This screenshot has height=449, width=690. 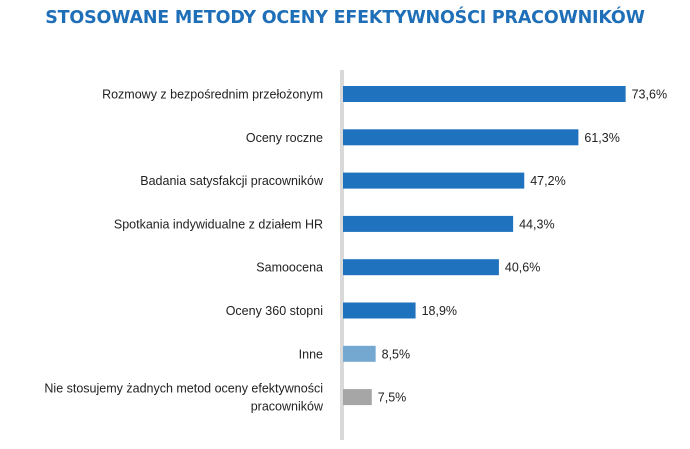 I want to click on category-label-5: Oceny 360 stopni, so click(x=274, y=311).